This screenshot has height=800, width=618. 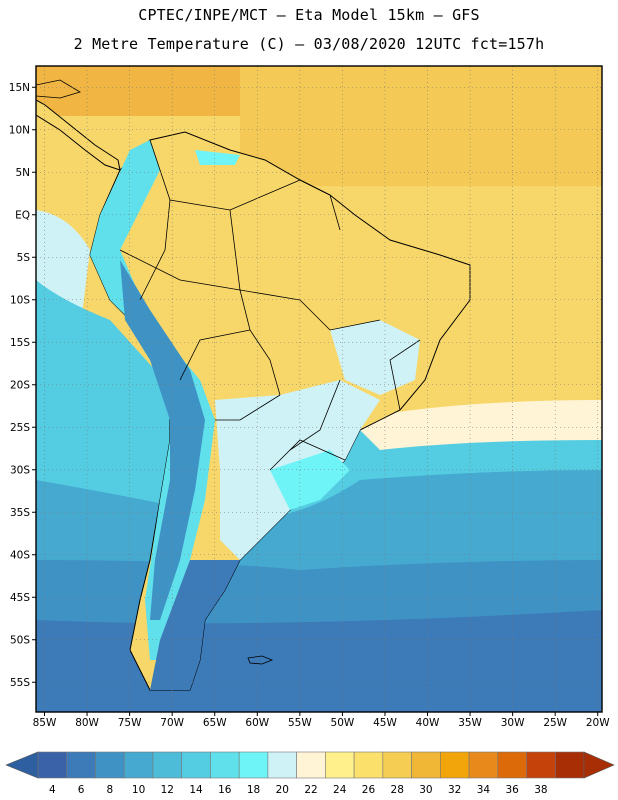 What do you see at coordinates (425, 790) in the screenshot?
I see `colorbar-label: 30` at bounding box center [425, 790].